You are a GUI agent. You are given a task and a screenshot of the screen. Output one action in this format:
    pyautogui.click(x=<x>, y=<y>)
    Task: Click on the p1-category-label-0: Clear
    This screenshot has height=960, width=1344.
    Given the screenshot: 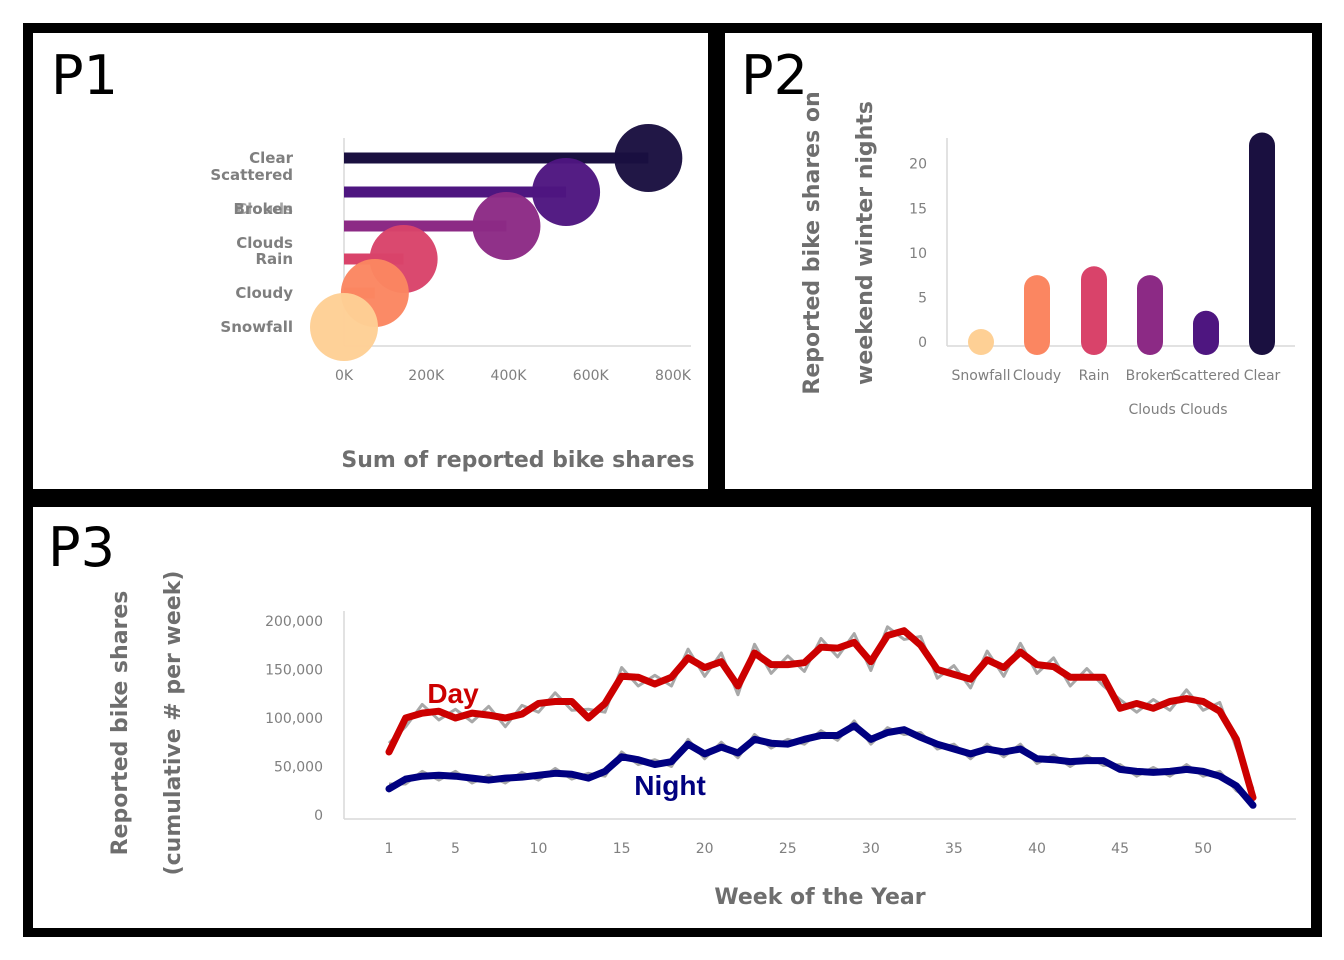 What is the action you would take?
    pyautogui.click(x=271, y=158)
    